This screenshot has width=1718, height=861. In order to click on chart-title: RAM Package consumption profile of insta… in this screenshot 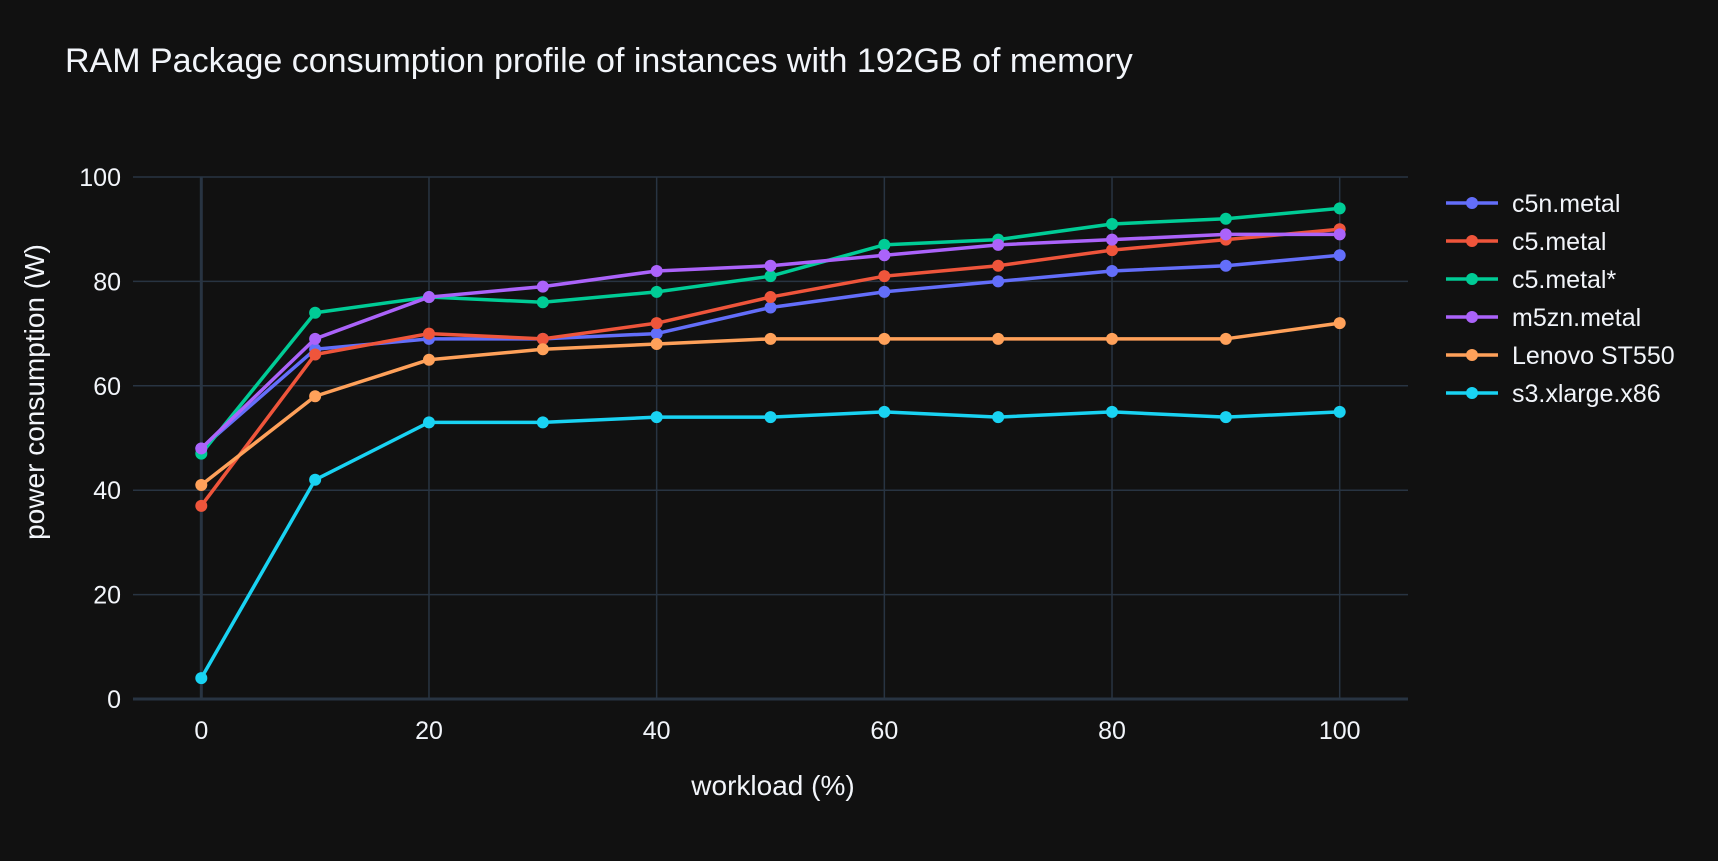, I will do `click(599, 61)`.